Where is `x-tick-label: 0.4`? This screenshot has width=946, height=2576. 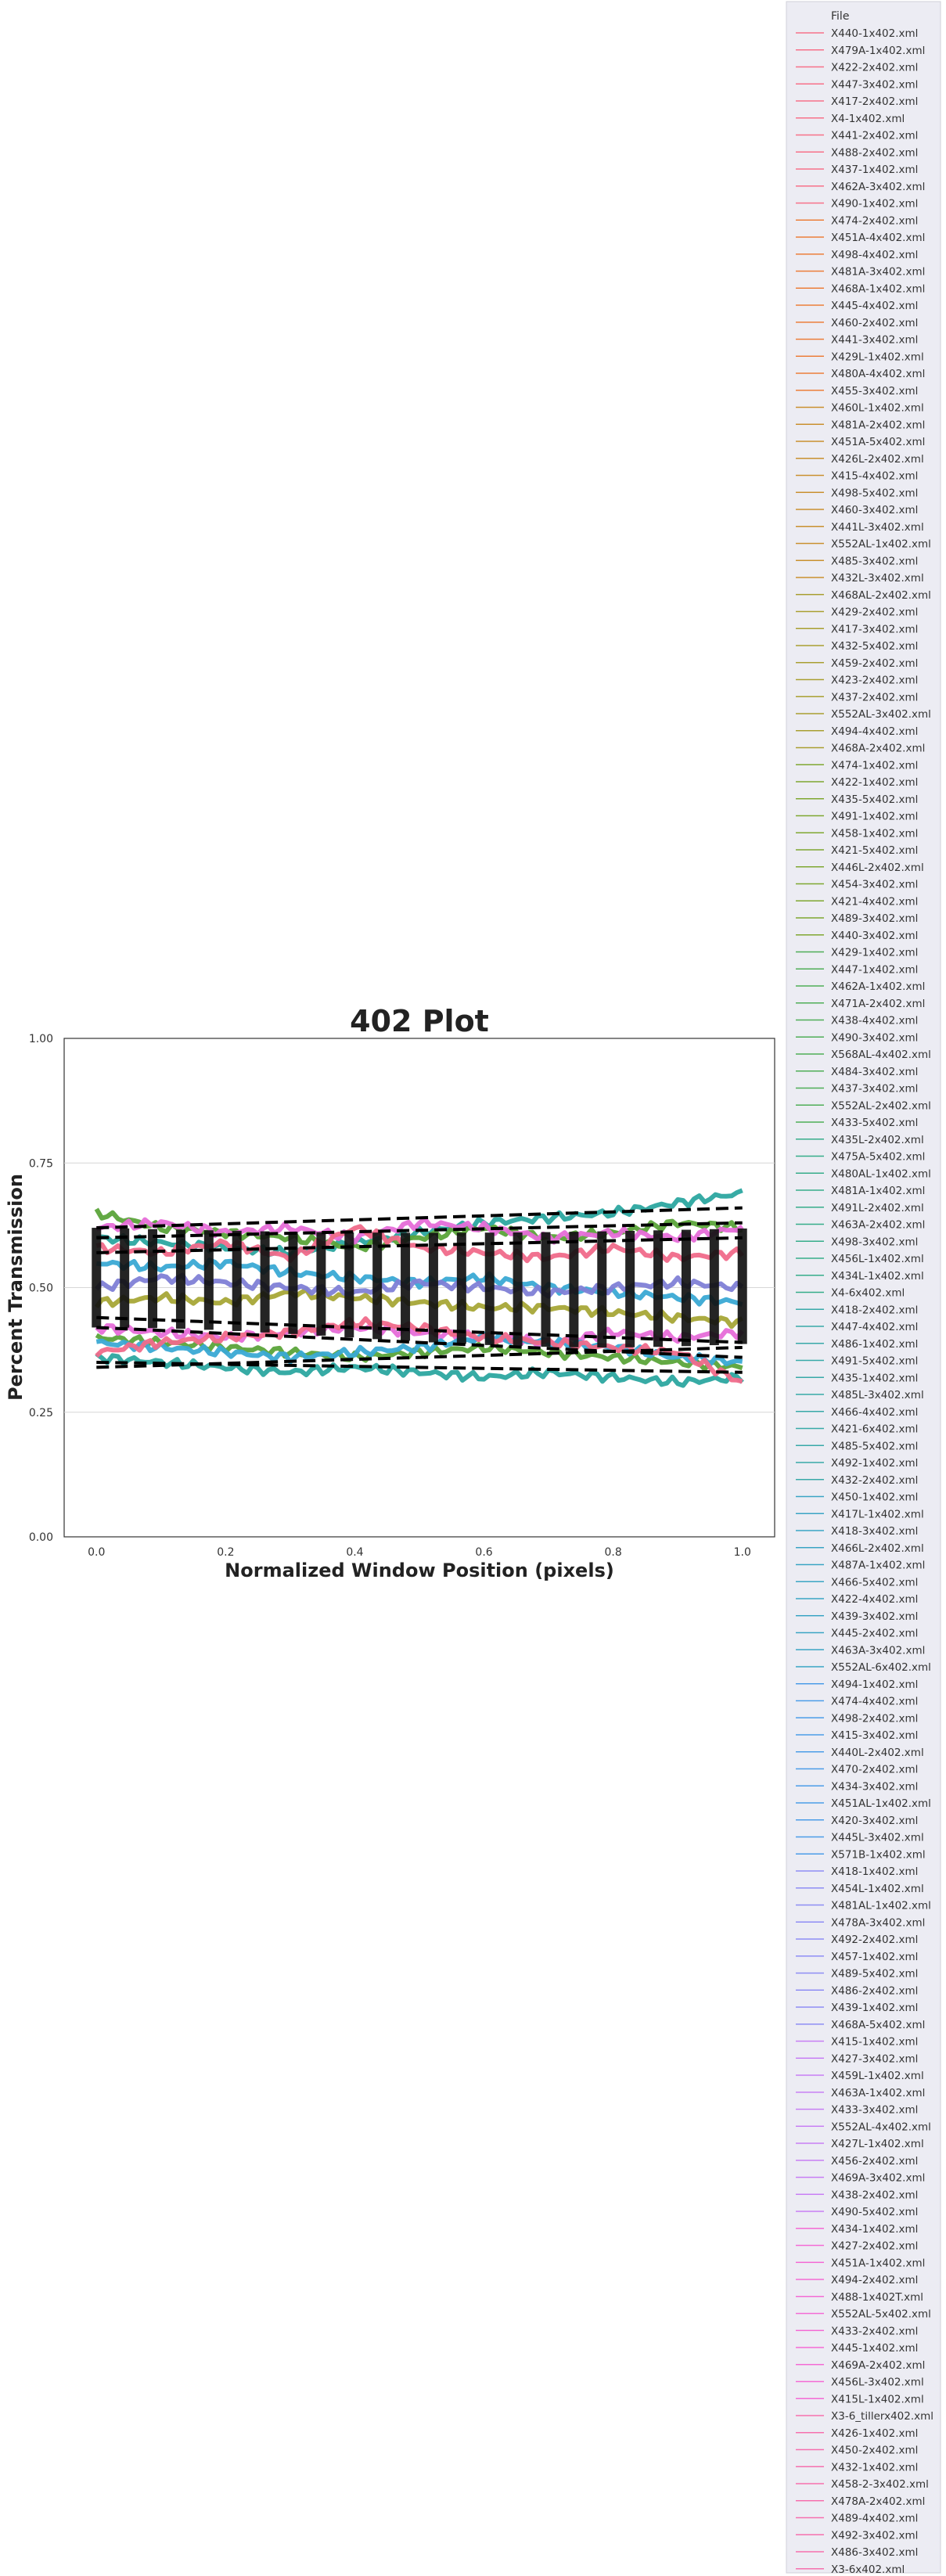
x-tick-label: 0.4 is located at coordinates (354, 1552).